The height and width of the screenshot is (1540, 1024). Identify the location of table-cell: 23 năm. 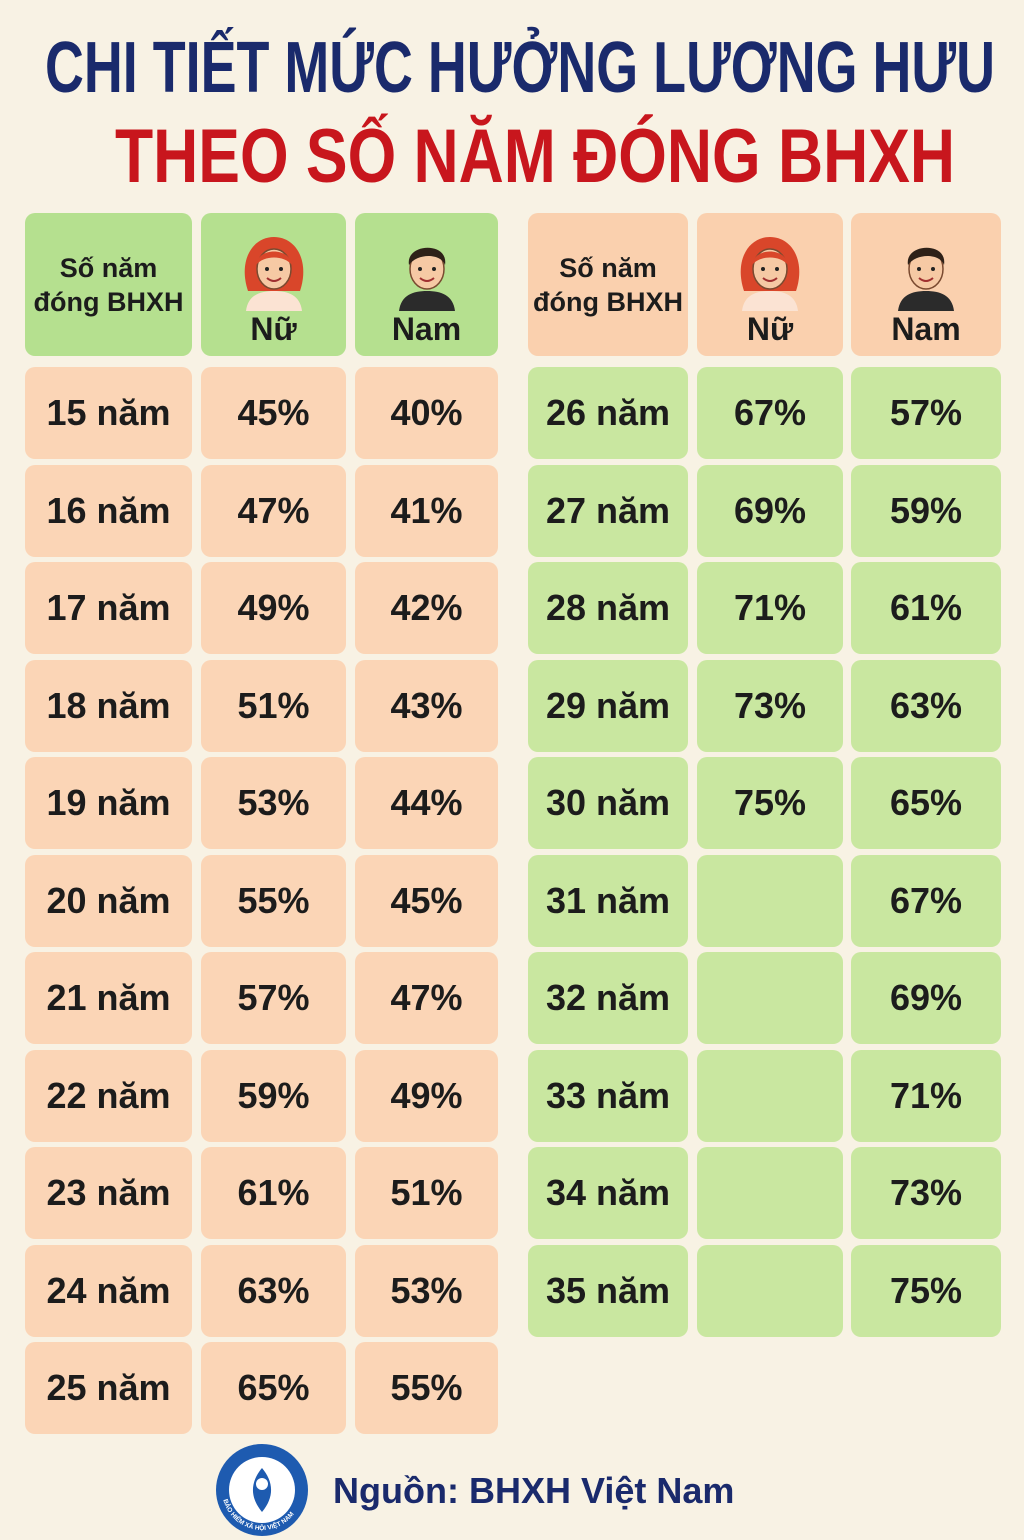
(108, 1193).